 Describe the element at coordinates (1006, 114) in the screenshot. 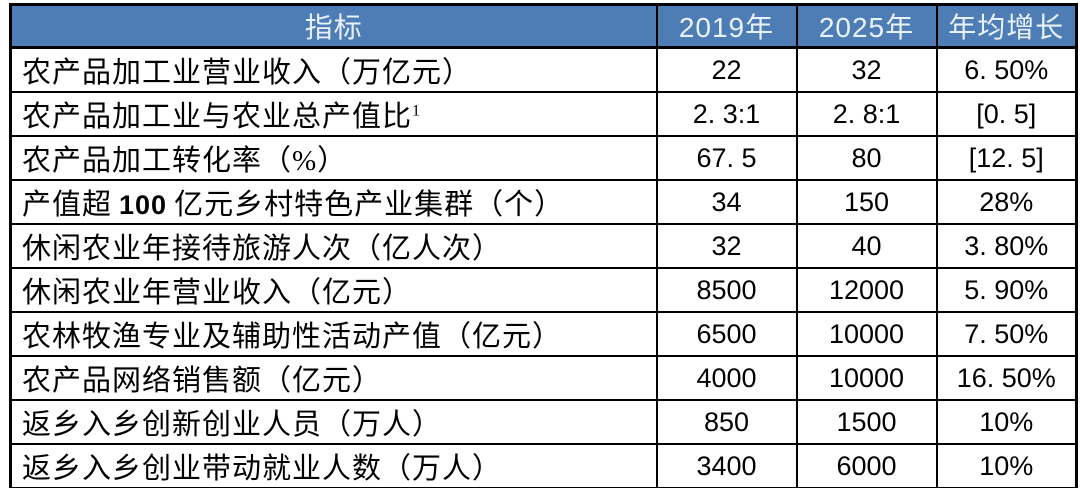

I see `value-growth: [0. 5]` at that location.